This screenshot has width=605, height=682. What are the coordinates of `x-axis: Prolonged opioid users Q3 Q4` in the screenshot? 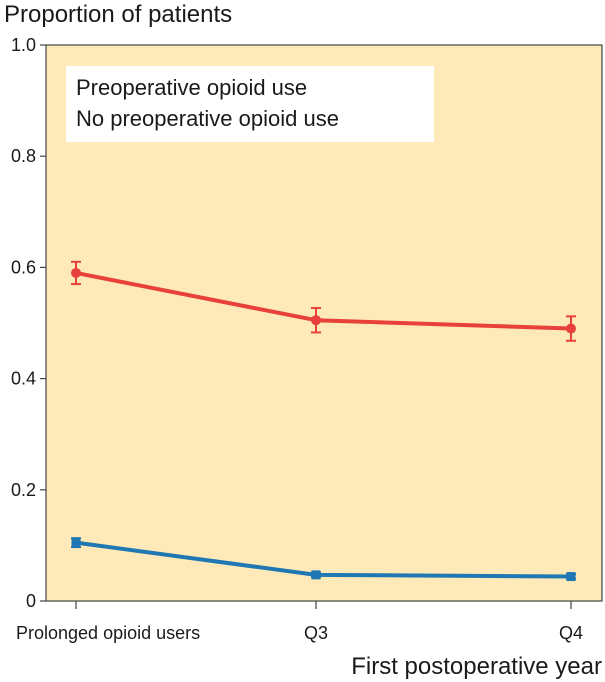 It's located at (299, 622).